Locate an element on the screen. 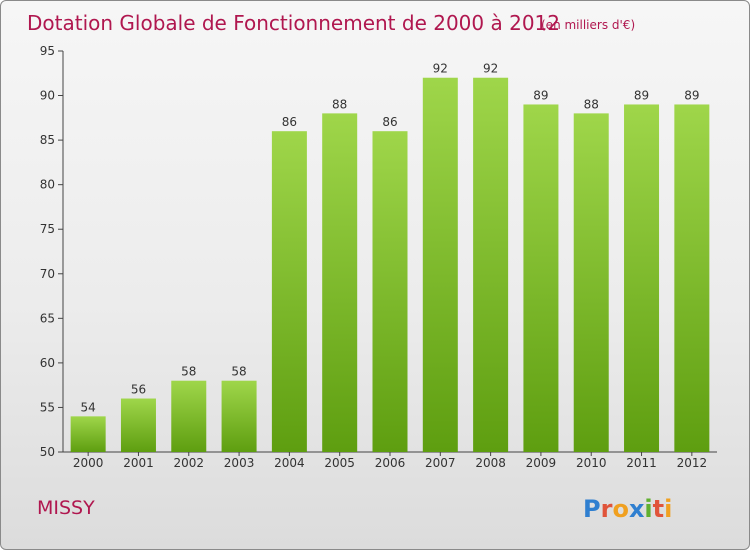 This screenshot has height=550, width=750. chart-subtitle: (en milliers d'€) is located at coordinates (588, 25).